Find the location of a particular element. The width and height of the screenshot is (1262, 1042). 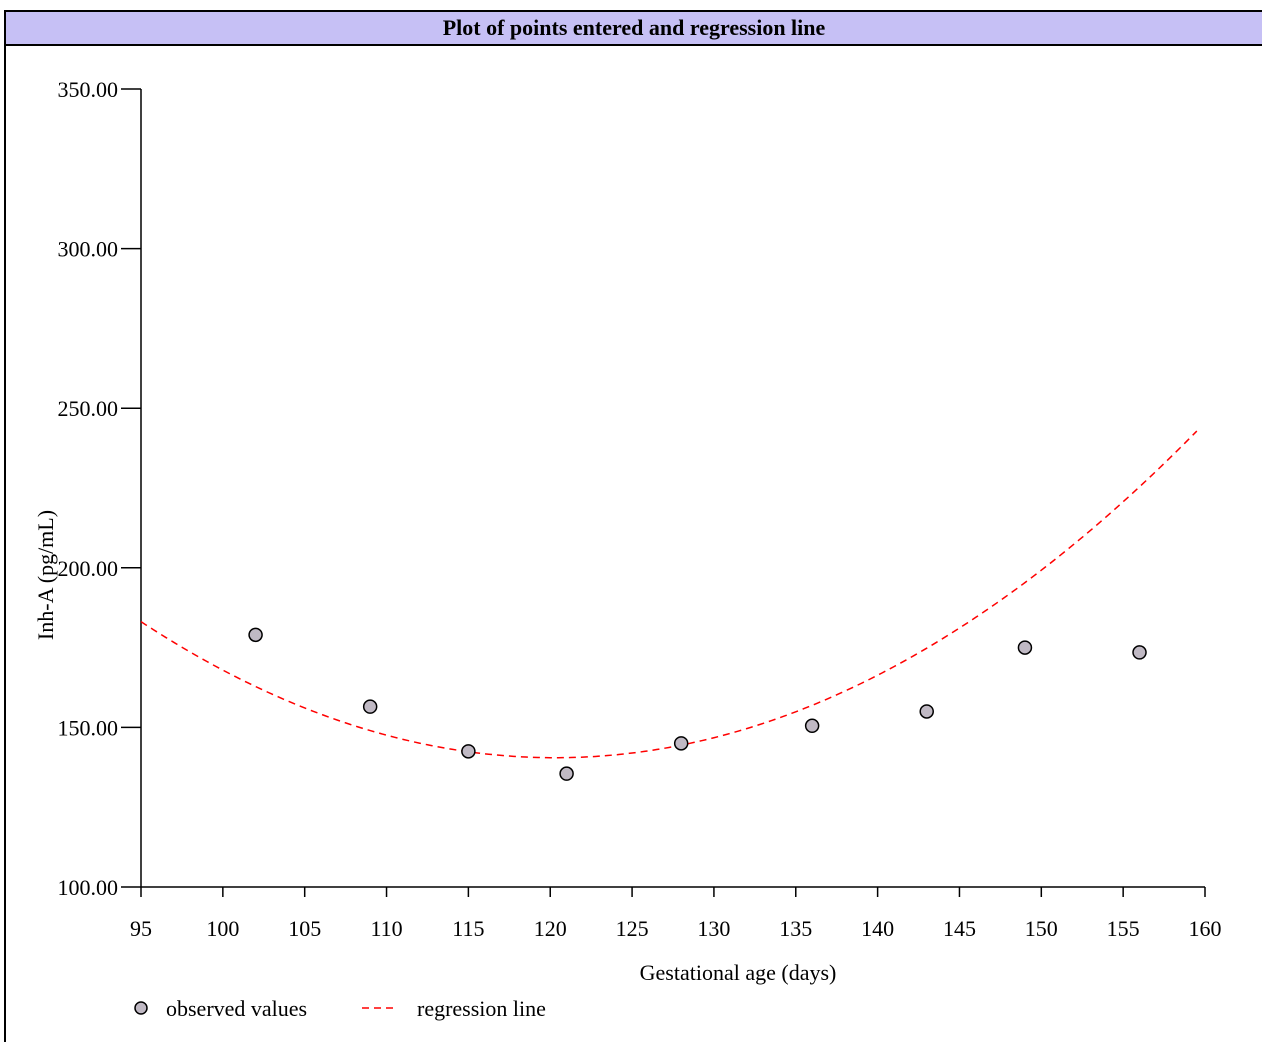

y-tick-label: 350.00 is located at coordinates (88, 89).